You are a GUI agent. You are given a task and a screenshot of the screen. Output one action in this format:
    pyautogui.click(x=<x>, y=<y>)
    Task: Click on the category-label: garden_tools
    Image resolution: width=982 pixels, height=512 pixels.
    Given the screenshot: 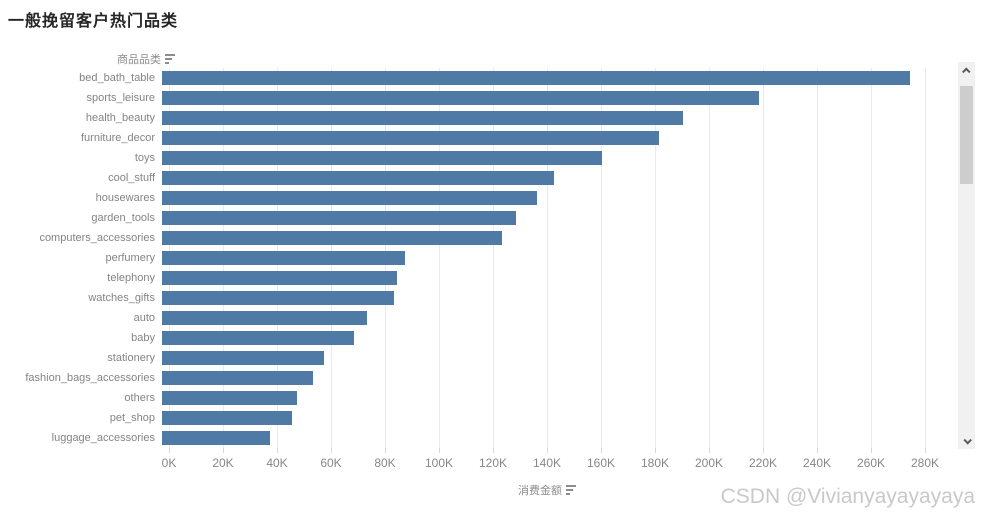 What is the action you would take?
    pyautogui.click(x=123, y=218)
    